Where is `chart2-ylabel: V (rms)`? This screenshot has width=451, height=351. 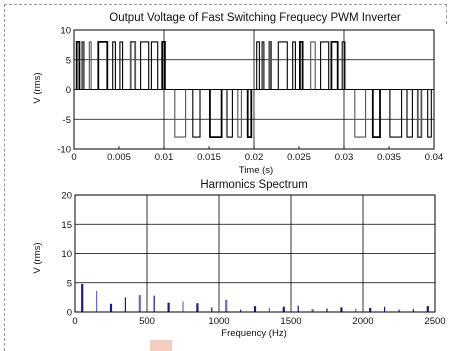
chart2-ylabel: V (rms) is located at coordinates (37, 257).